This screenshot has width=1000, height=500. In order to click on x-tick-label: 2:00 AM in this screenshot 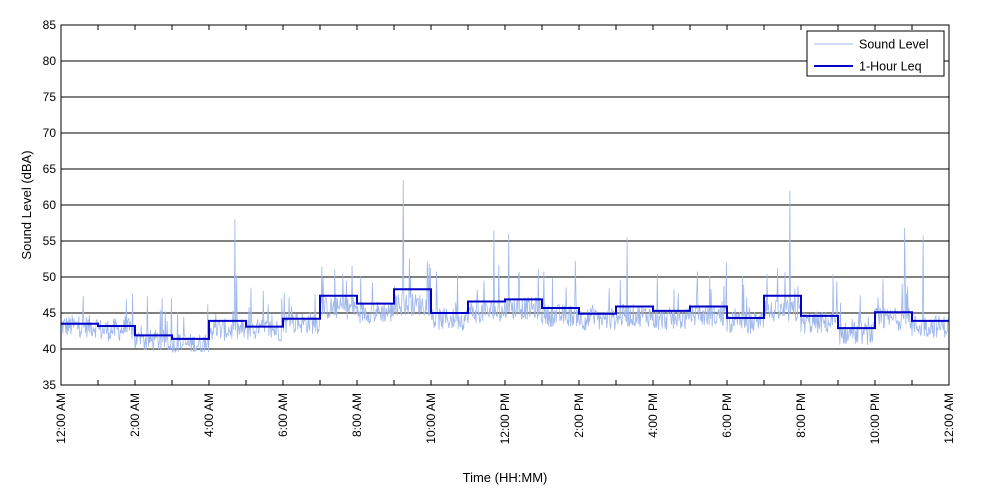, I will do `click(135, 415)`.